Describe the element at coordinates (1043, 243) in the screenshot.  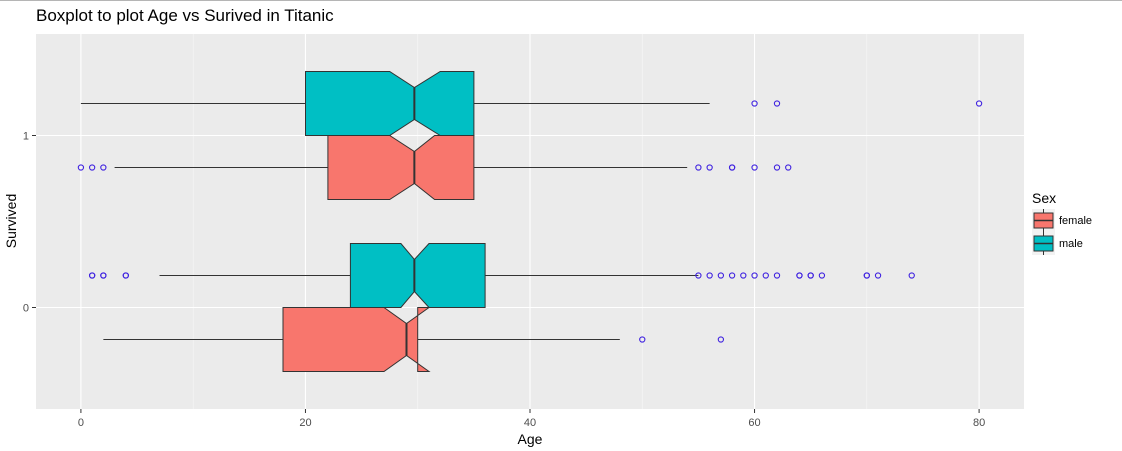
I see `legend-key-male` at that location.